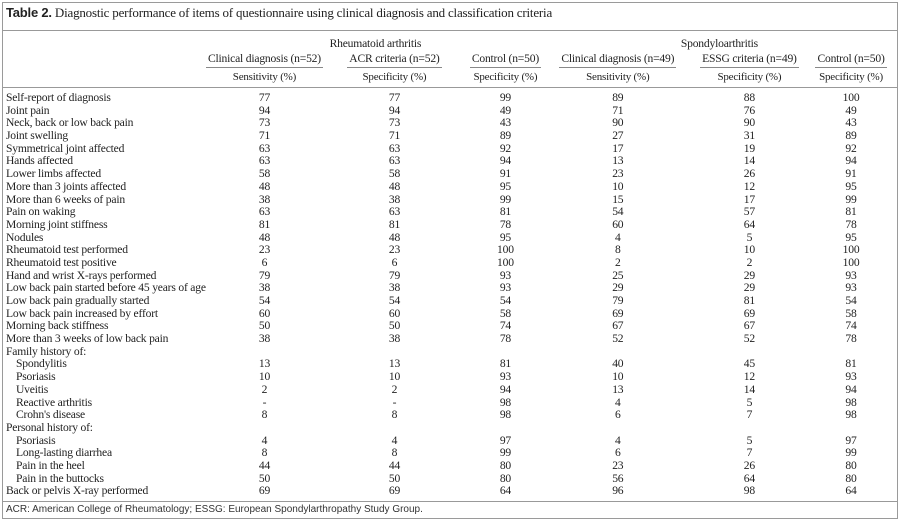 This screenshot has height=521, width=900. What do you see at coordinates (851, 428) in the screenshot?
I see `cell-value` at bounding box center [851, 428].